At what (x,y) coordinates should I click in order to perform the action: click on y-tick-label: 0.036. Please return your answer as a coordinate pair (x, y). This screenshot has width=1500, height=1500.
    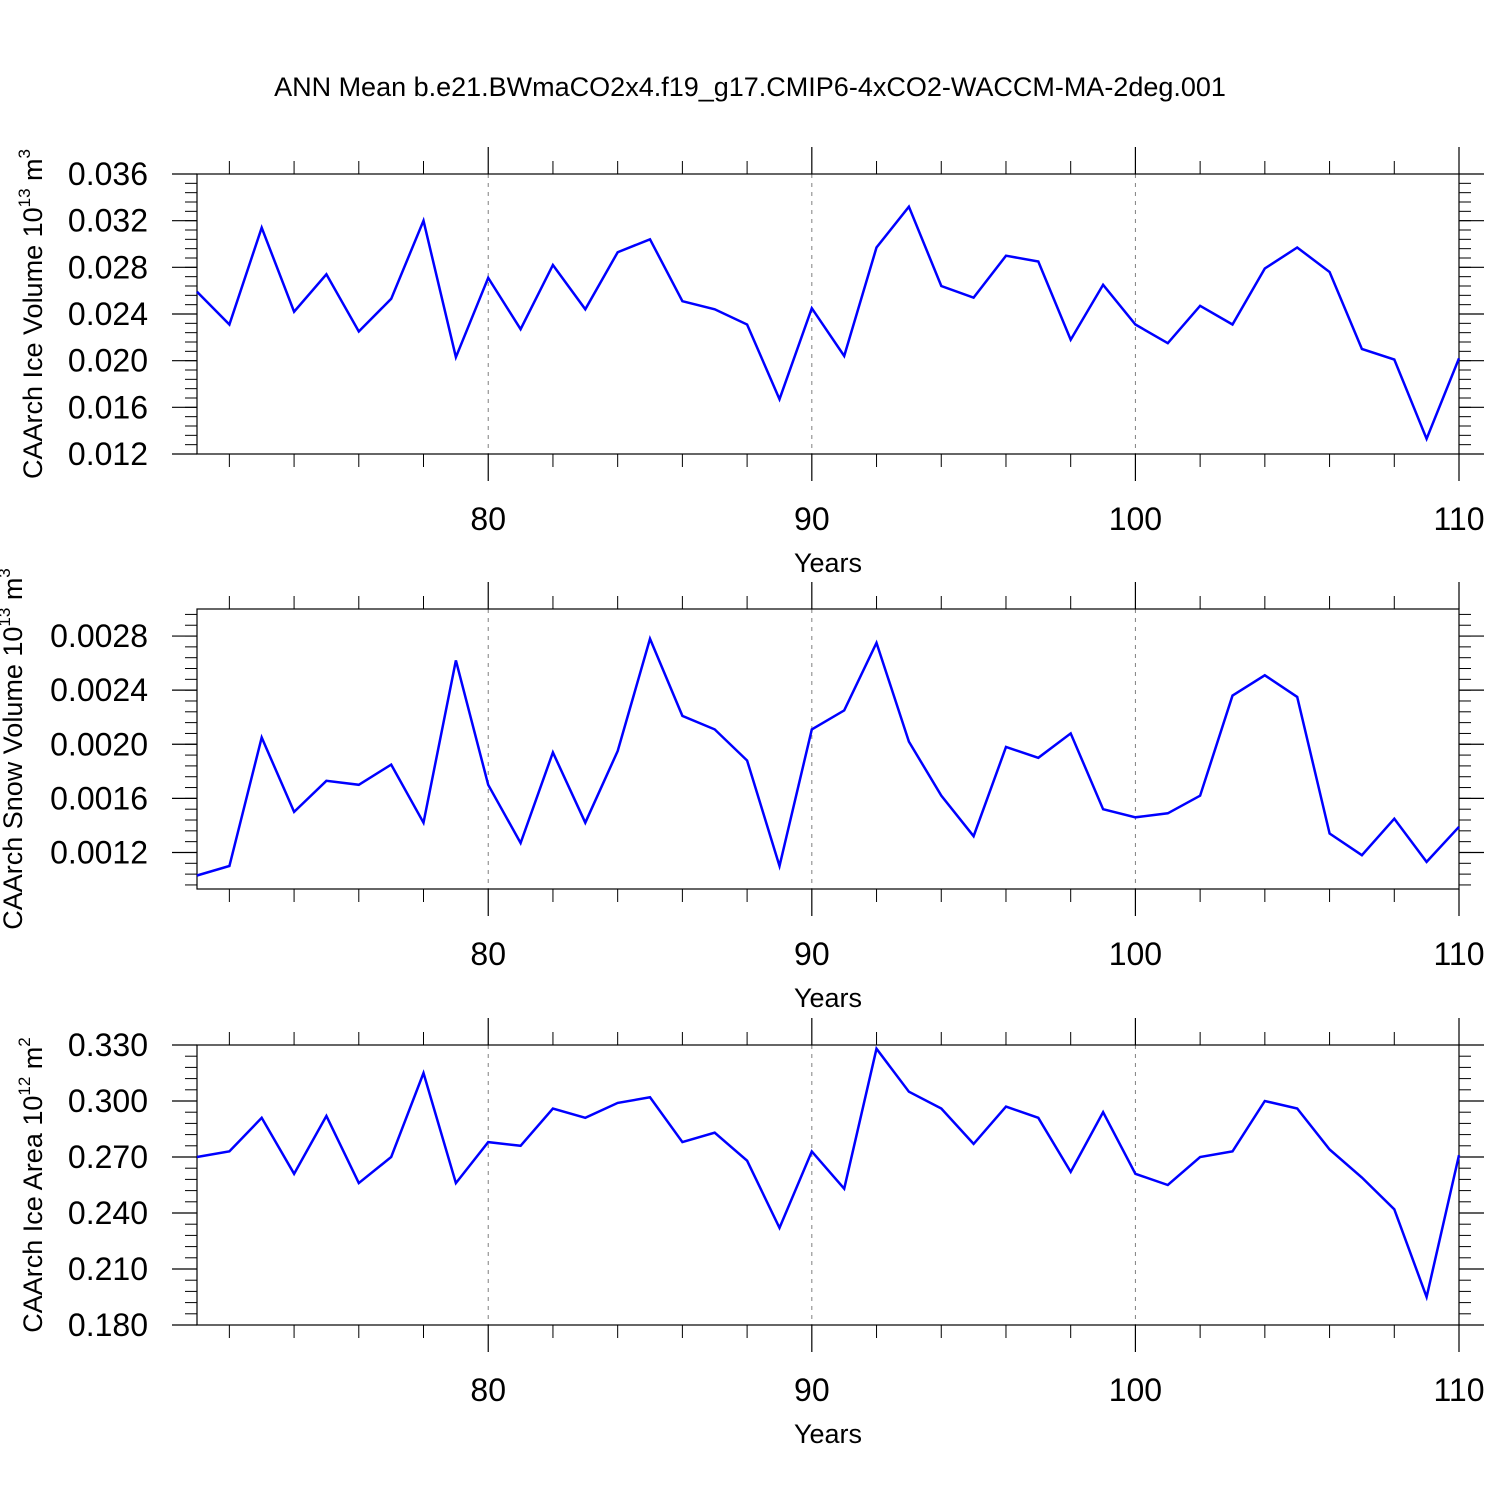
    Looking at the image, I should click on (108, 174).